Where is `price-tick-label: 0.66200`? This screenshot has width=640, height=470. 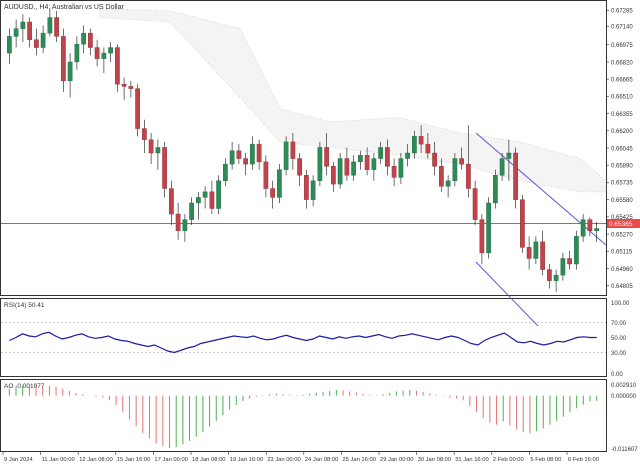 price-tick-label: 0.66200 is located at coordinates (622, 132).